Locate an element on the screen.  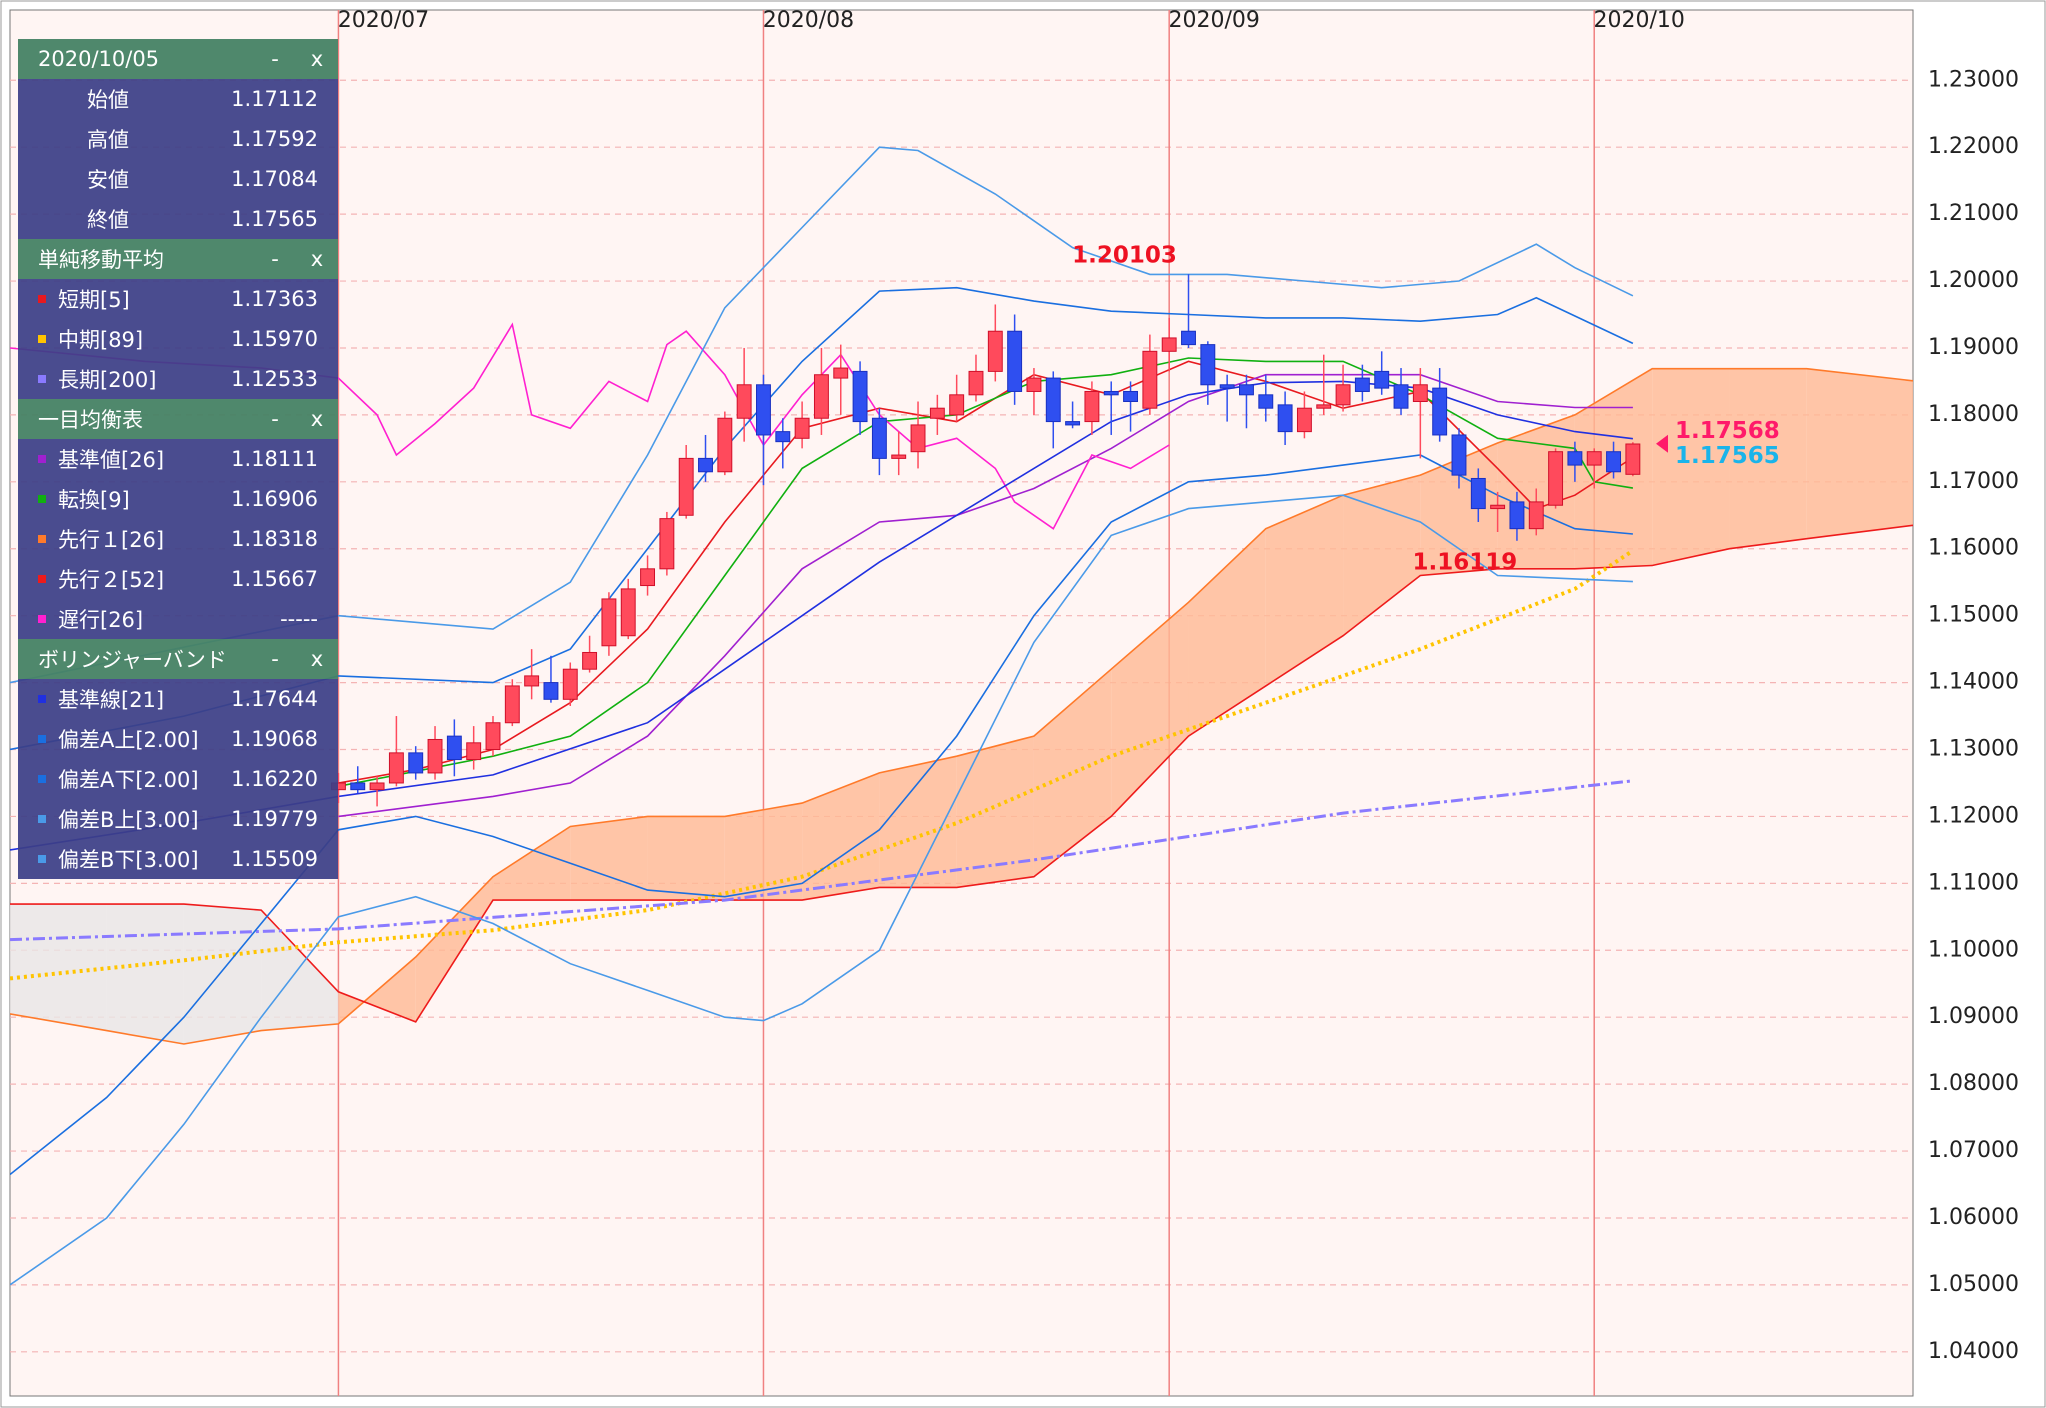
panel-header: 一目均衡表 - x is located at coordinates (178, 419).